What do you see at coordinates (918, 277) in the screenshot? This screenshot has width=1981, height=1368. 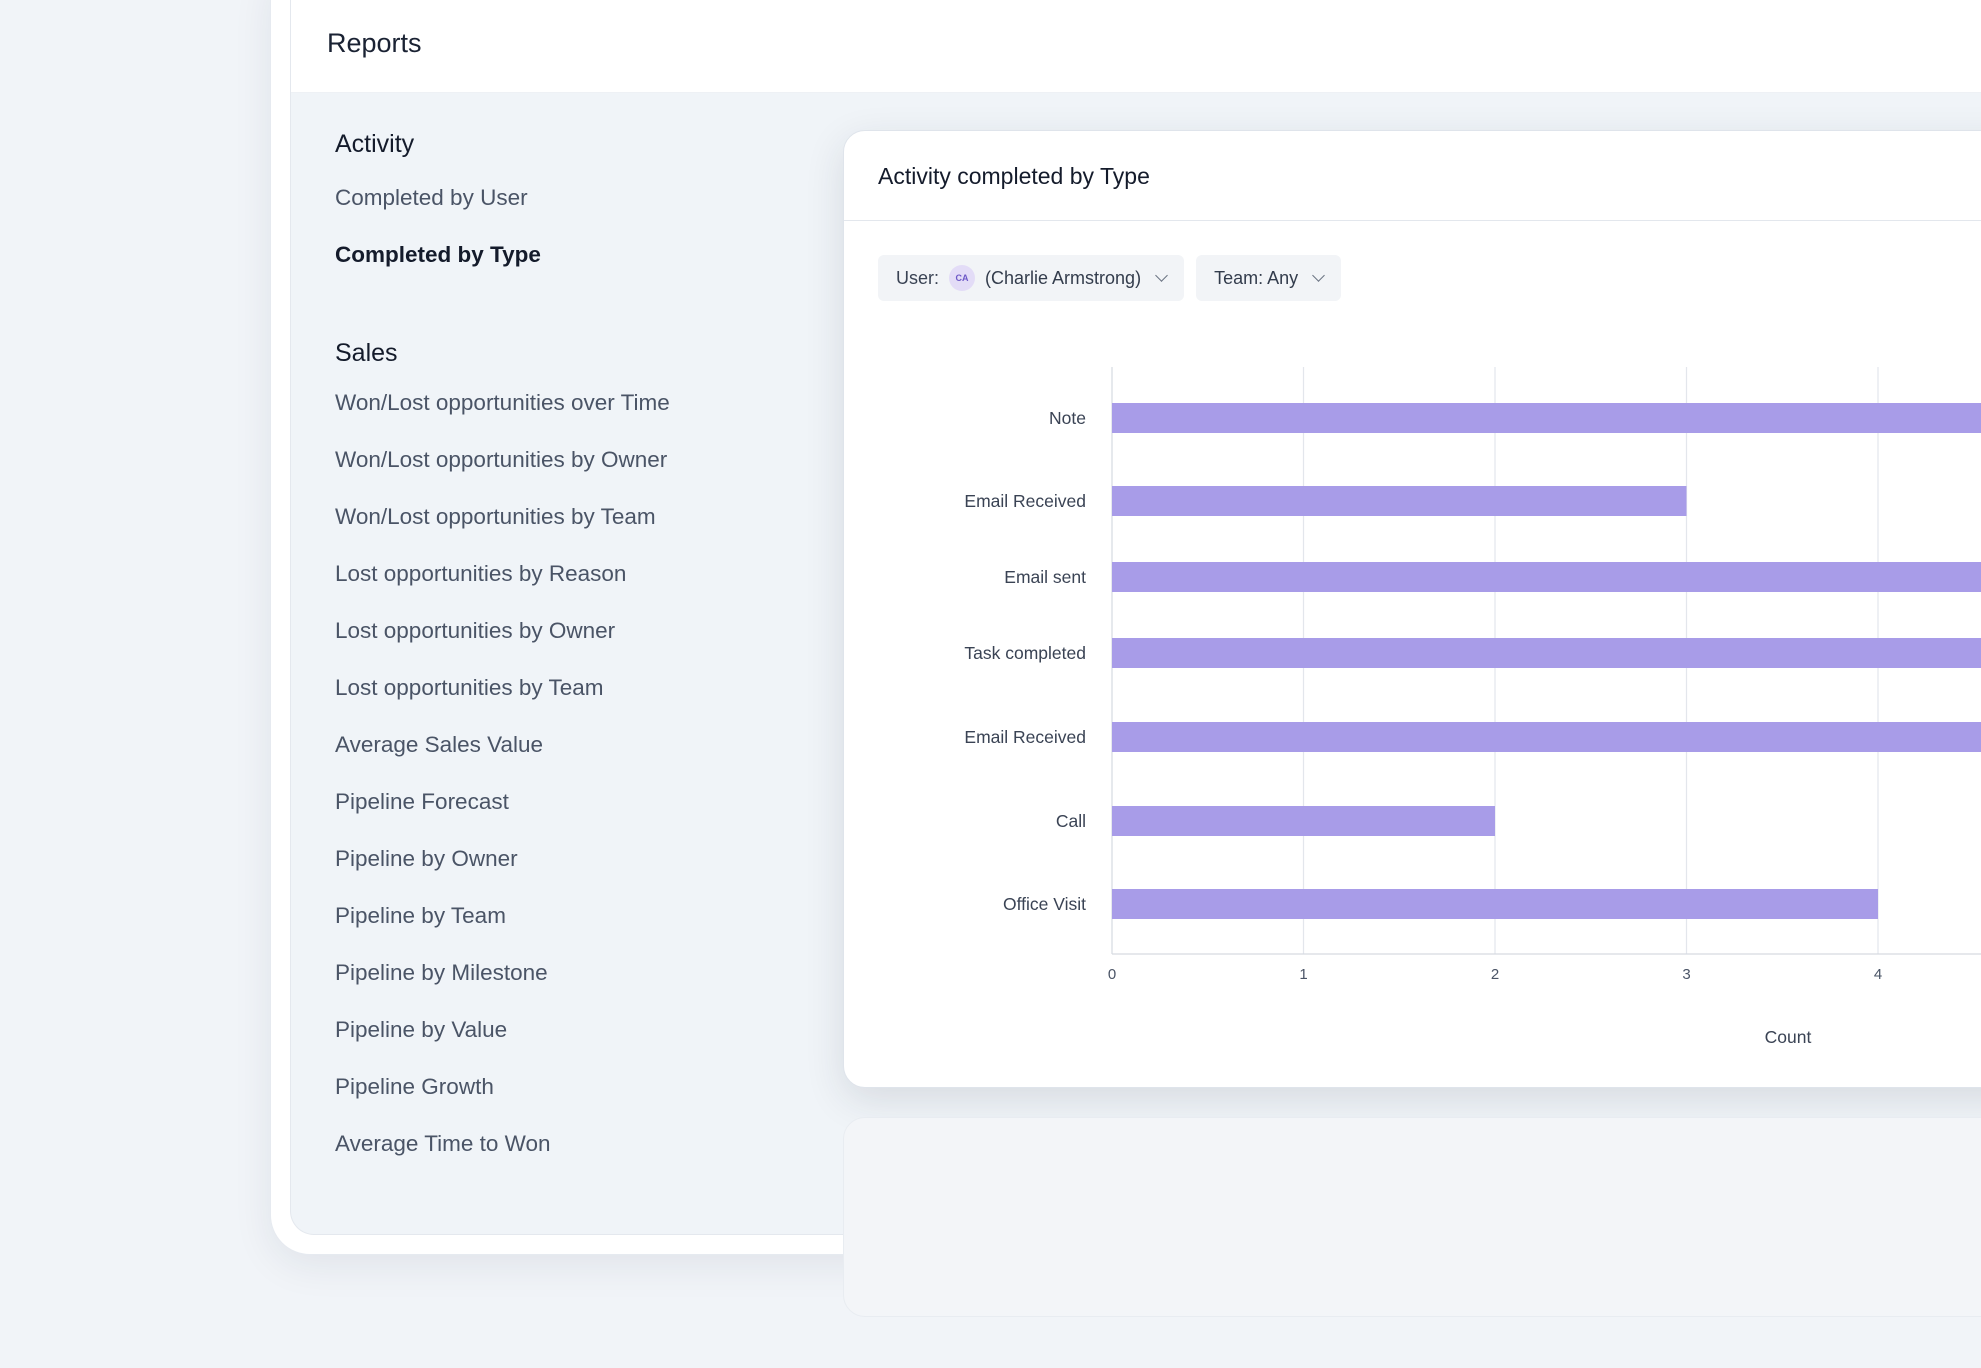 I see `user-filter-label: User:` at bounding box center [918, 277].